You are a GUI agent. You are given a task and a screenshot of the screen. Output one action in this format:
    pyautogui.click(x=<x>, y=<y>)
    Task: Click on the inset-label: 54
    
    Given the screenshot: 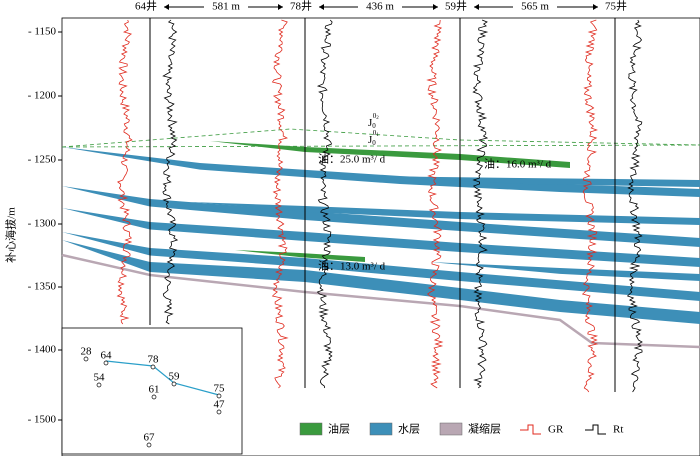 What is the action you would take?
    pyautogui.click(x=100, y=378)
    